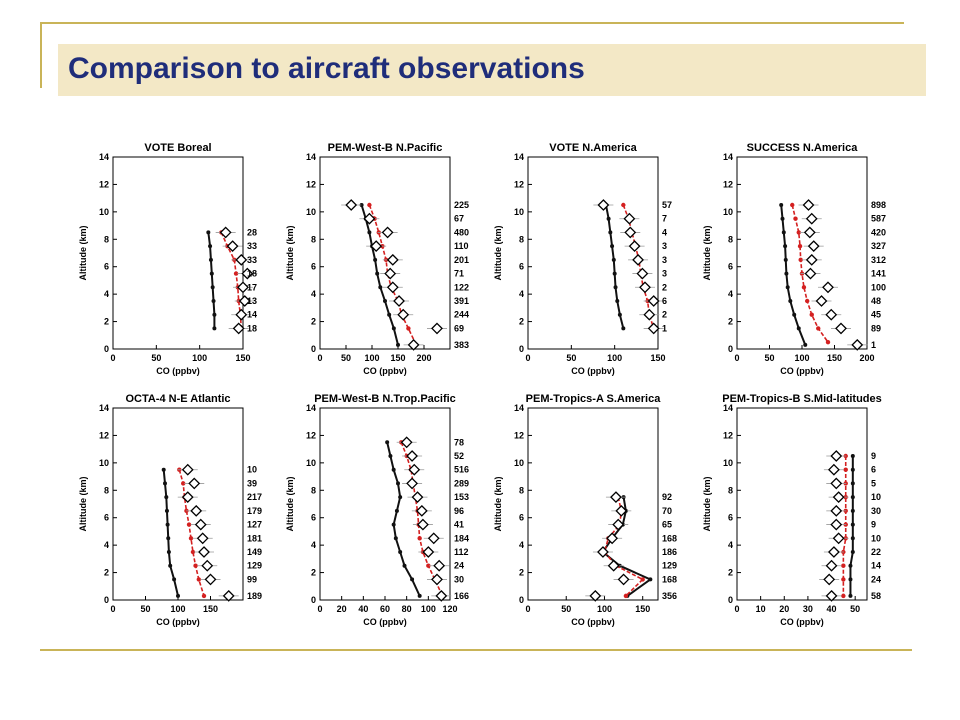  What do you see at coordinates (459, 328) in the screenshot?
I see `sample-count-label: 69` at bounding box center [459, 328].